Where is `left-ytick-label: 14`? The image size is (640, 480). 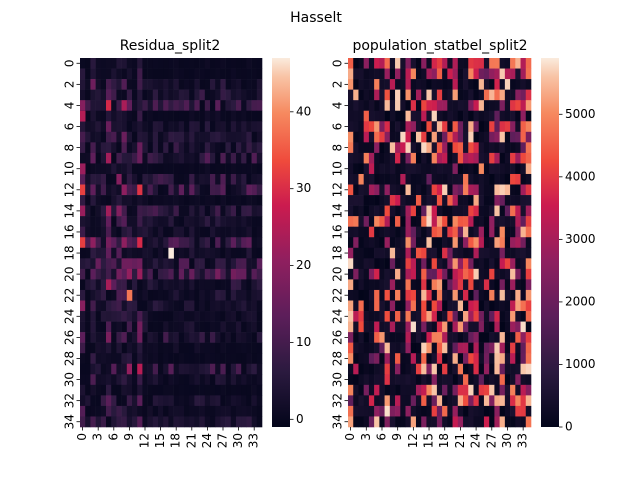
left-ytick-label: 14 is located at coordinates (70, 210).